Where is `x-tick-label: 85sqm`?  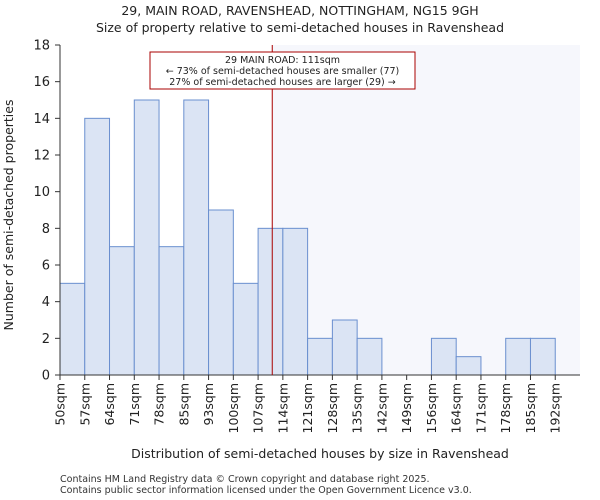 x-tick-label: 85sqm is located at coordinates (183, 404).